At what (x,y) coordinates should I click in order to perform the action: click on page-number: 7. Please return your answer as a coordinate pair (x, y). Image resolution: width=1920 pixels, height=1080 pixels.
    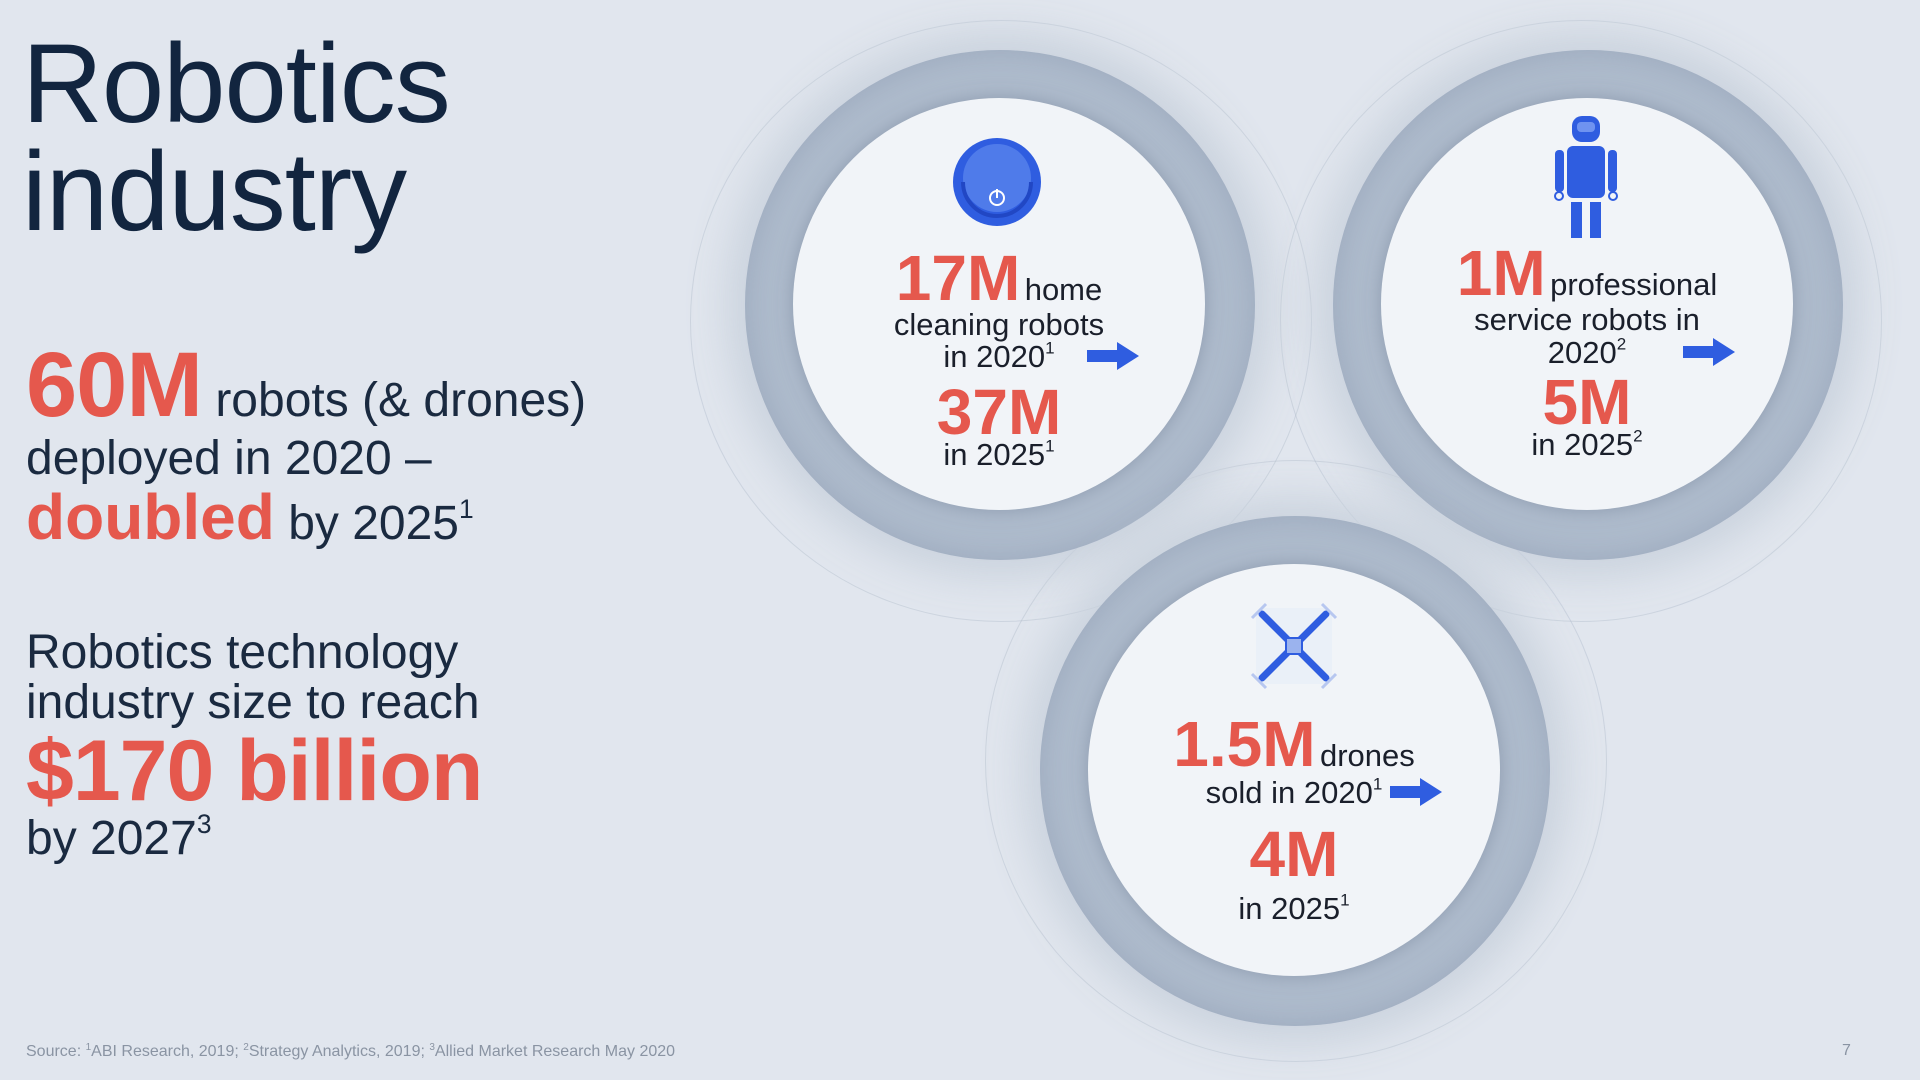
    Looking at the image, I should click on (1846, 1050).